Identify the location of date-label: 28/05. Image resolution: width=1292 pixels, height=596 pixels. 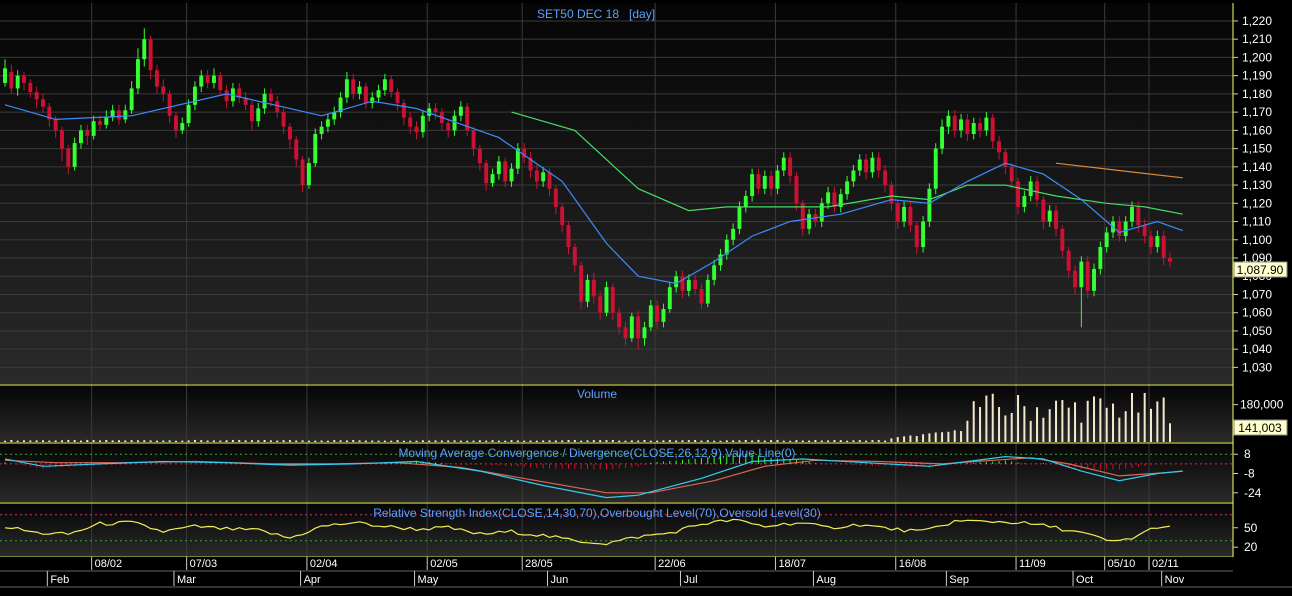
(539, 564).